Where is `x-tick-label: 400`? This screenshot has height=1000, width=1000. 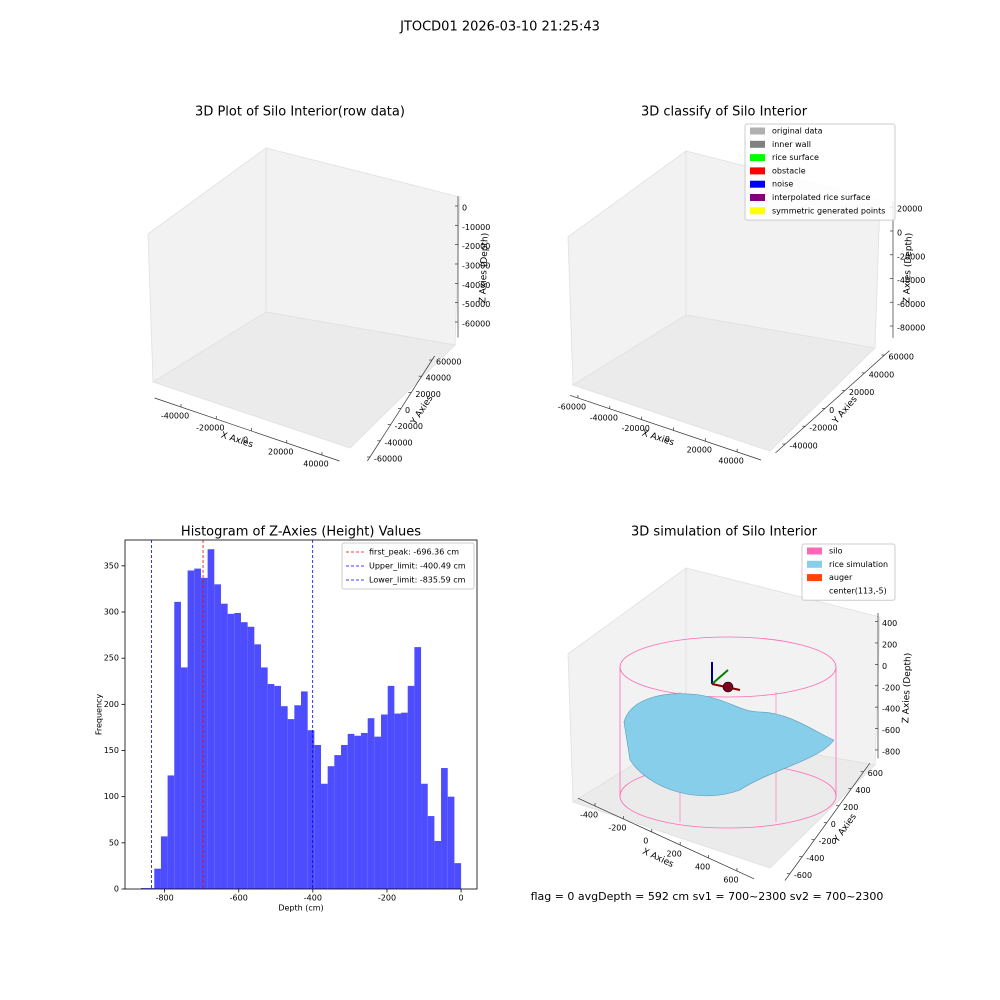
x-tick-label: 400 is located at coordinates (702, 867).